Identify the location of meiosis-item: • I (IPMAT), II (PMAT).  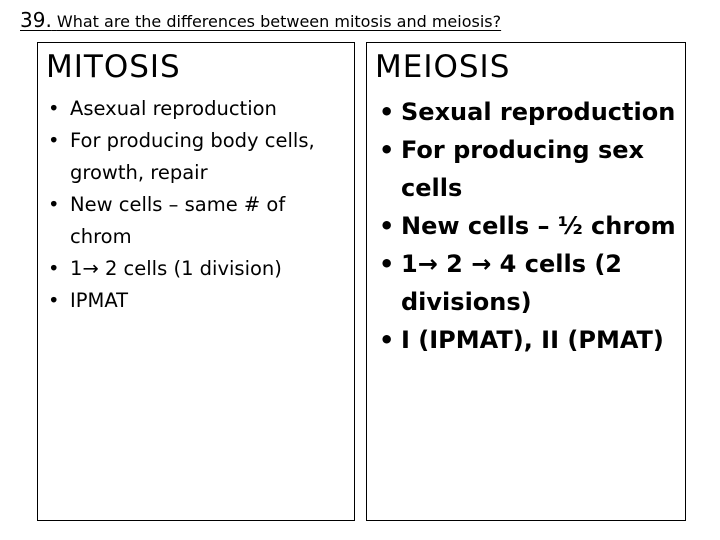
(529, 340).